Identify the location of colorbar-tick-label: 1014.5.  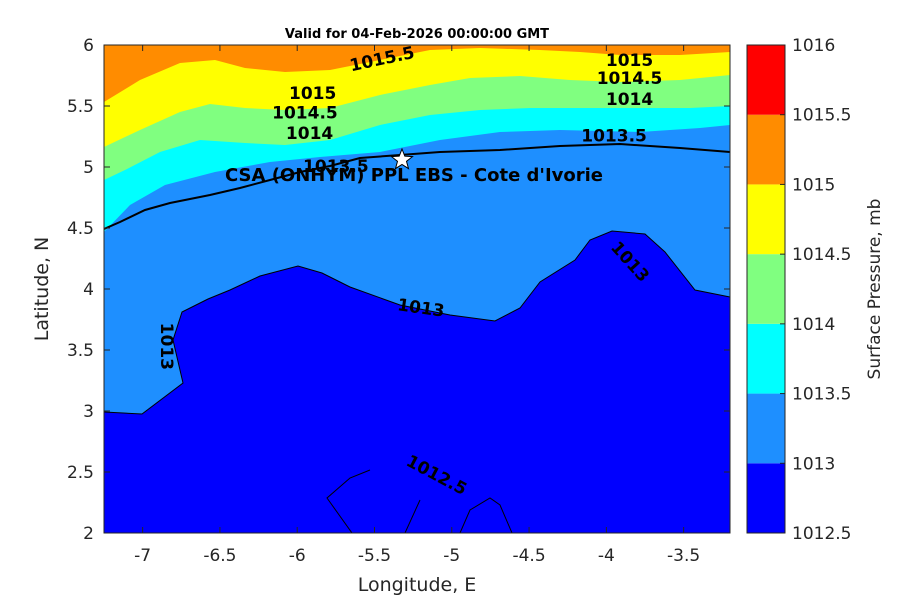
(821, 255).